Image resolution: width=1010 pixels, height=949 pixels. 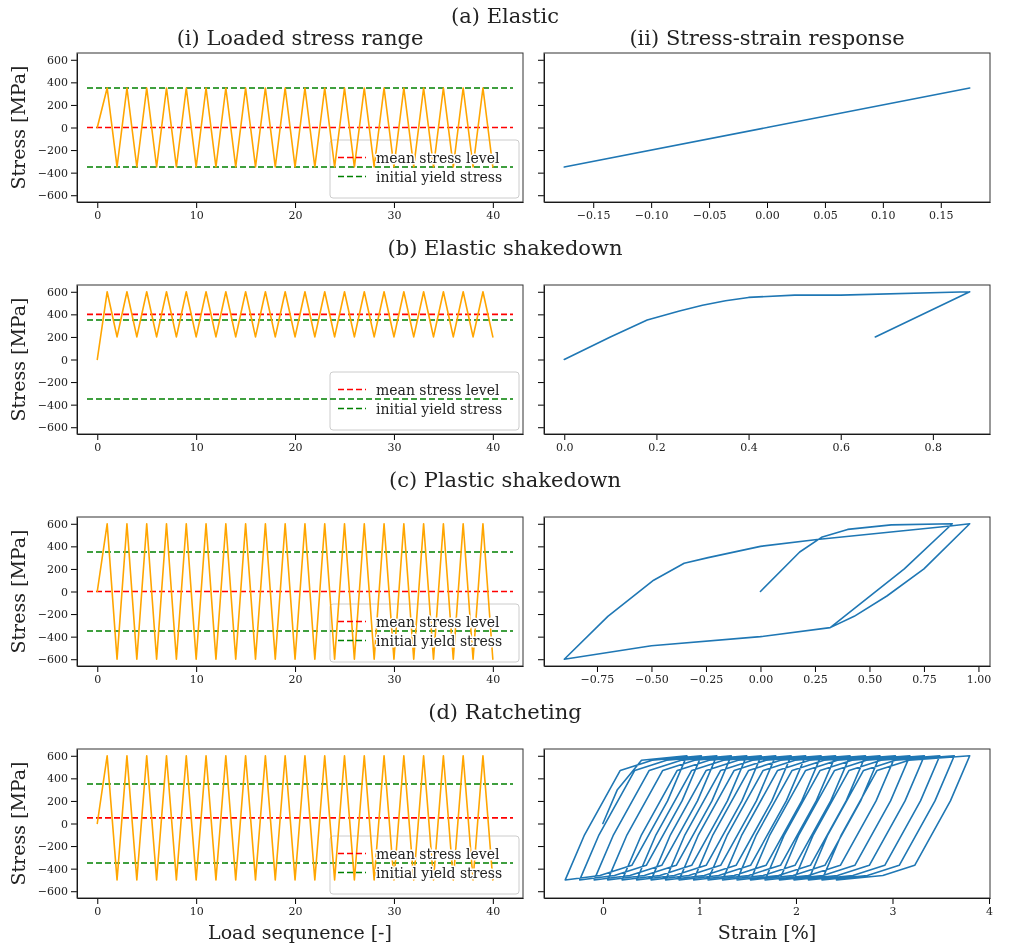 What do you see at coordinates (438, 389) in the screenshot?
I see `legend-label: mean stress level` at bounding box center [438, 389].